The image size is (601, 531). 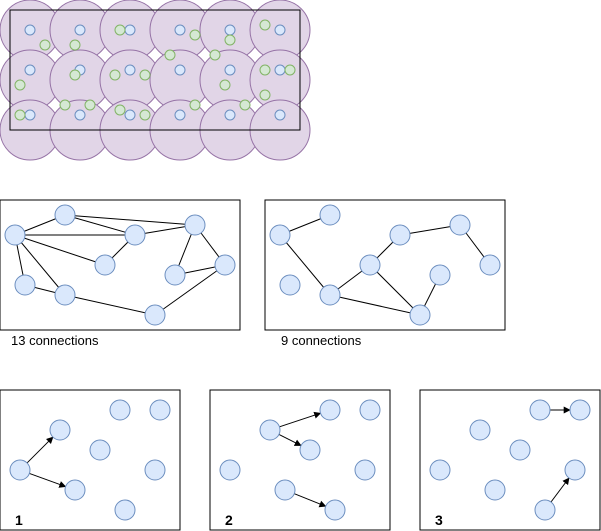 I want to click on graph-a-nodes, so click(x=120, y=265).